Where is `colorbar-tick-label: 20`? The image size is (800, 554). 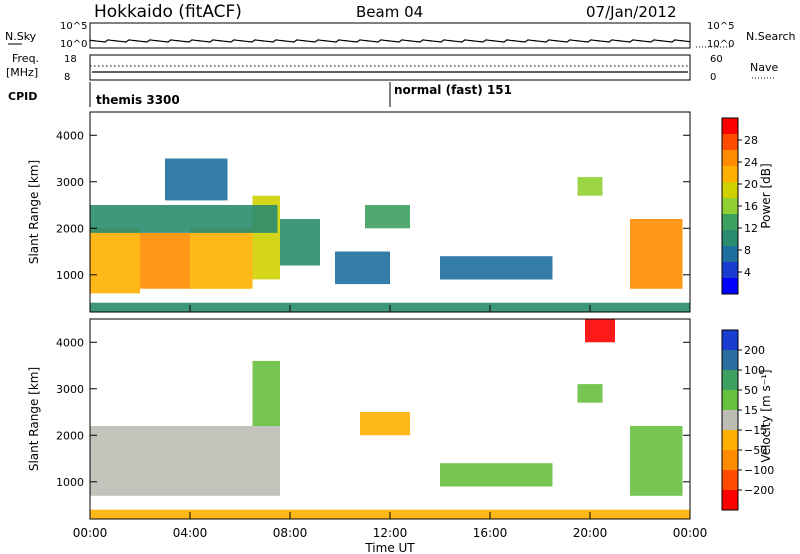
colorbar-tick-label: 20 is located at coordinates (751, 184).